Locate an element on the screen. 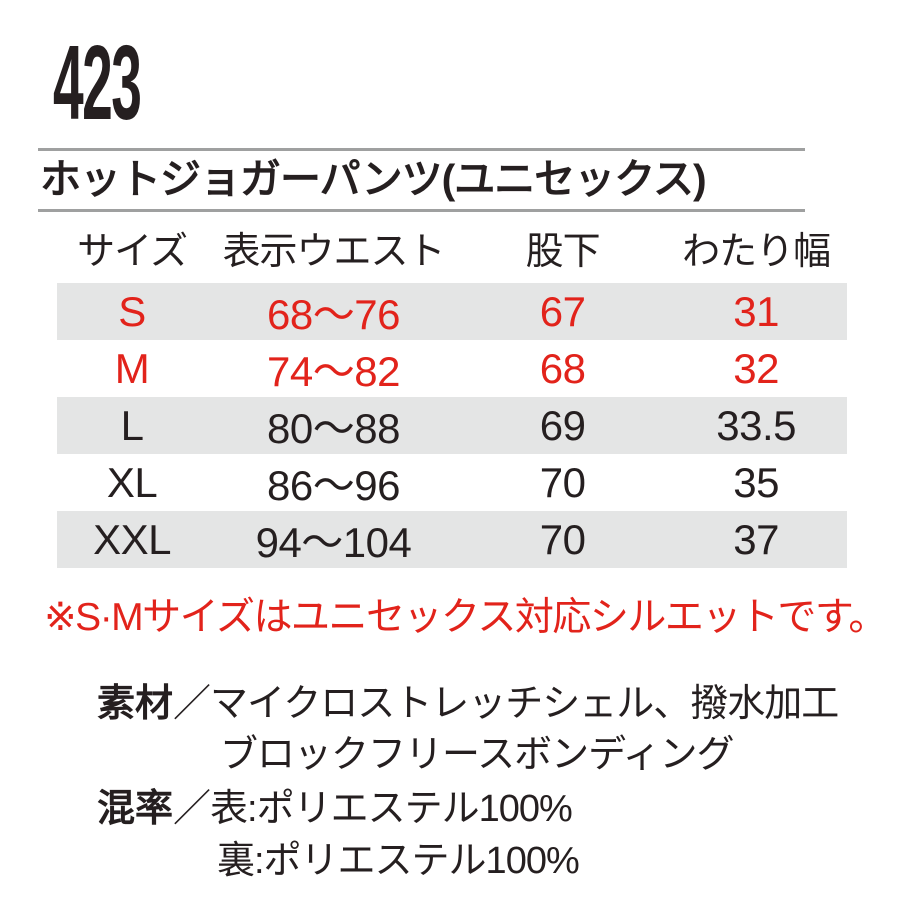 The height and width of the screenshot is (900, 900). cell-thigh-width: 35 is located at coordinates (756, 482).